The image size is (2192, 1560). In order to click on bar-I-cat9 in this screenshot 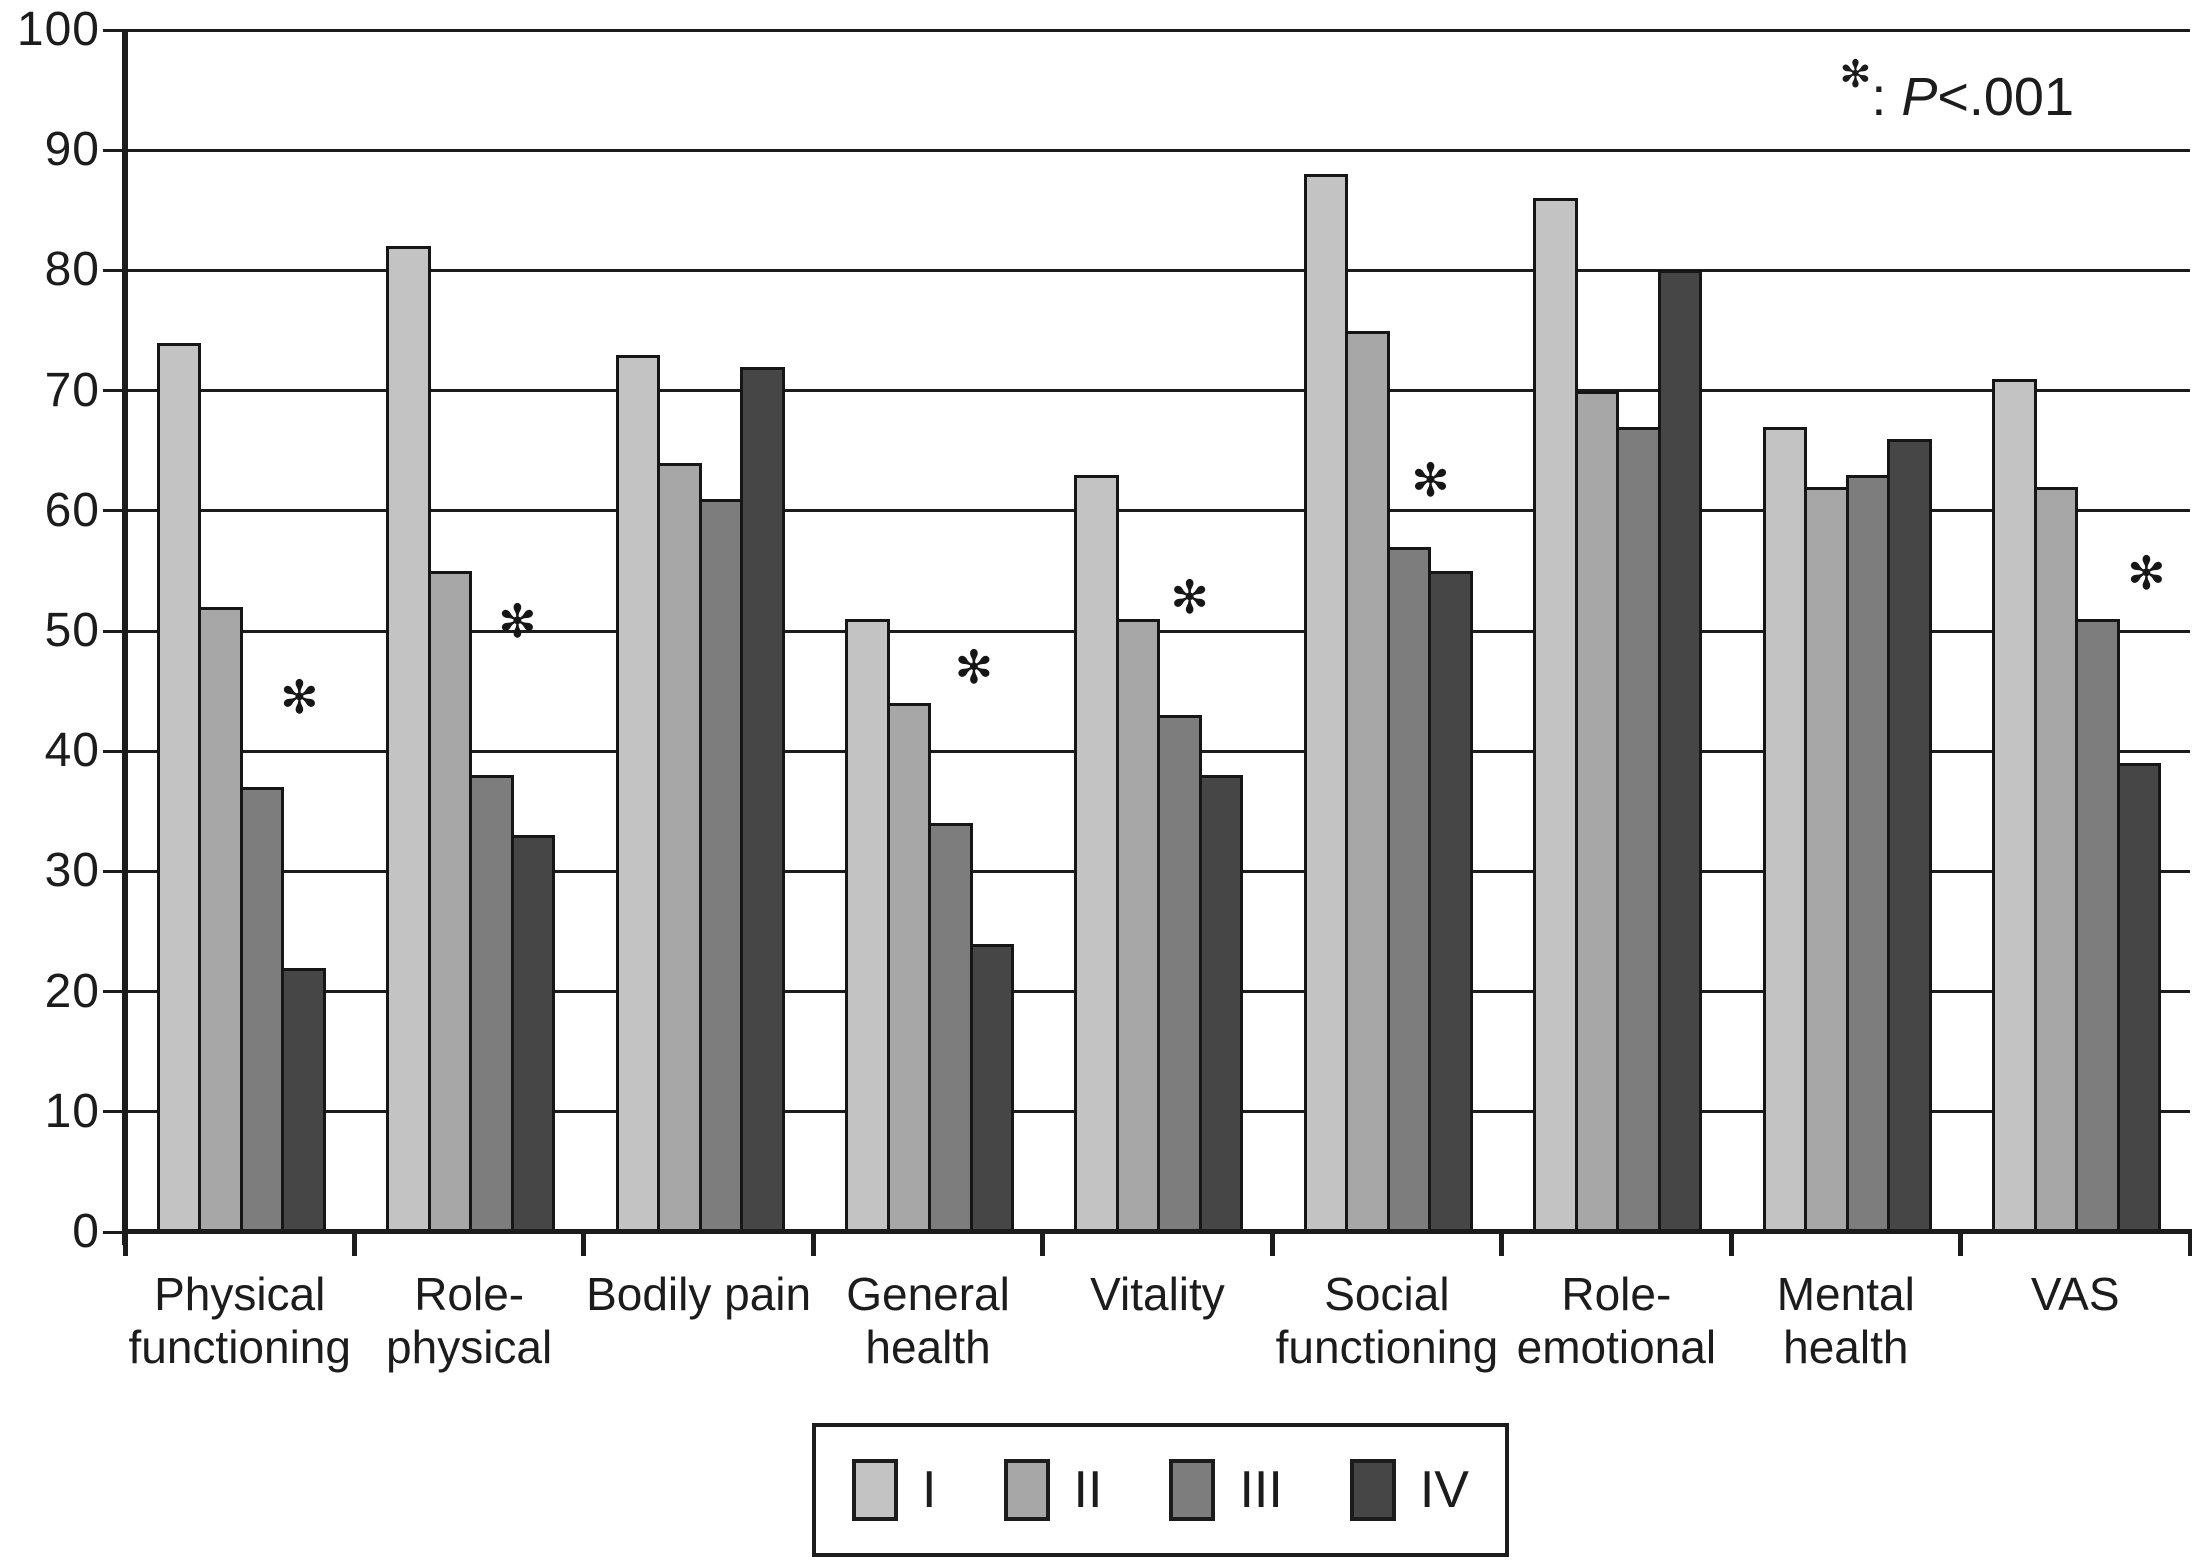, I will do `click(2014, 805)`.